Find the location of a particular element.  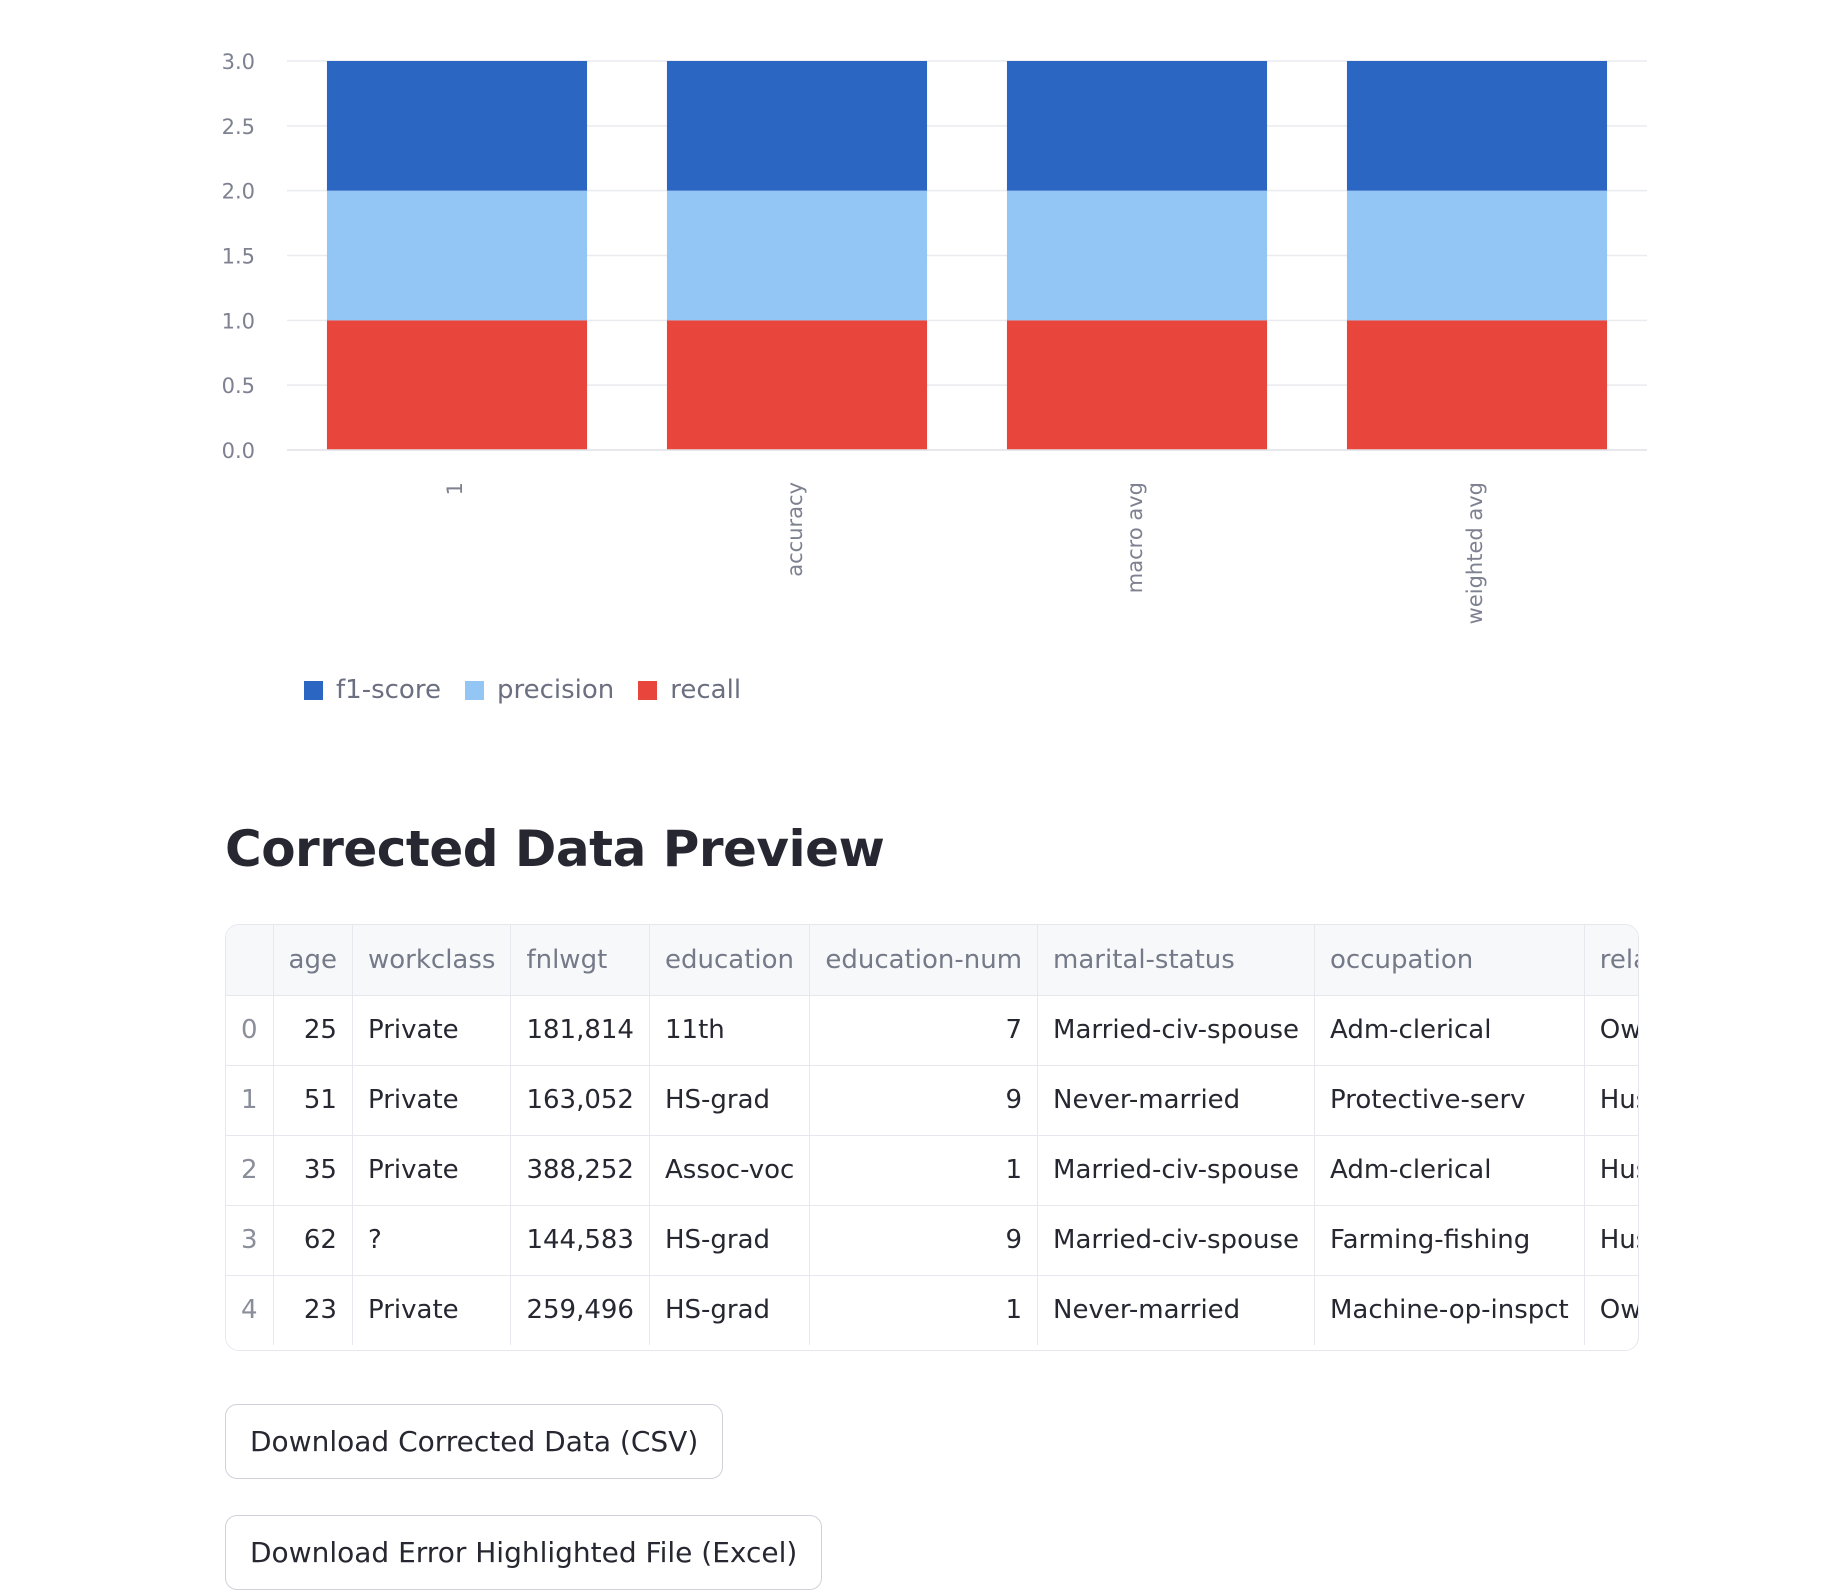

table-cell: 51 is located at coordinates (313, 1100).